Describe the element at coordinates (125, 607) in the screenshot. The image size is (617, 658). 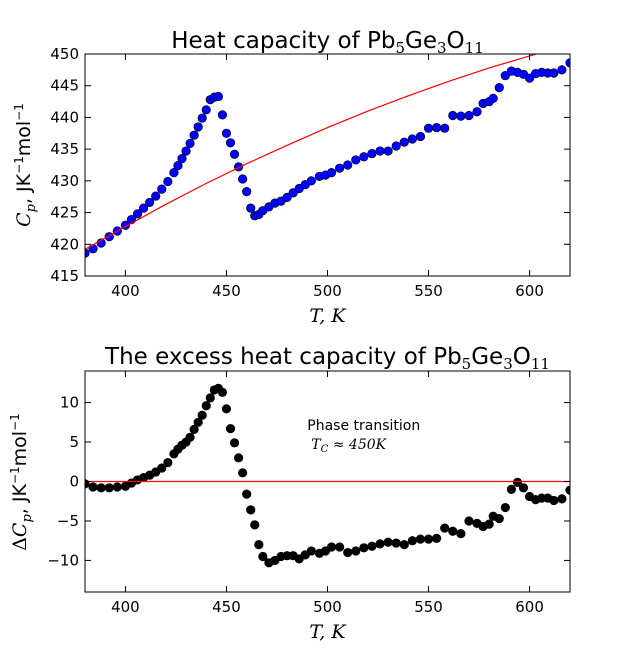
I see `x-tick-label: 400` at that location.